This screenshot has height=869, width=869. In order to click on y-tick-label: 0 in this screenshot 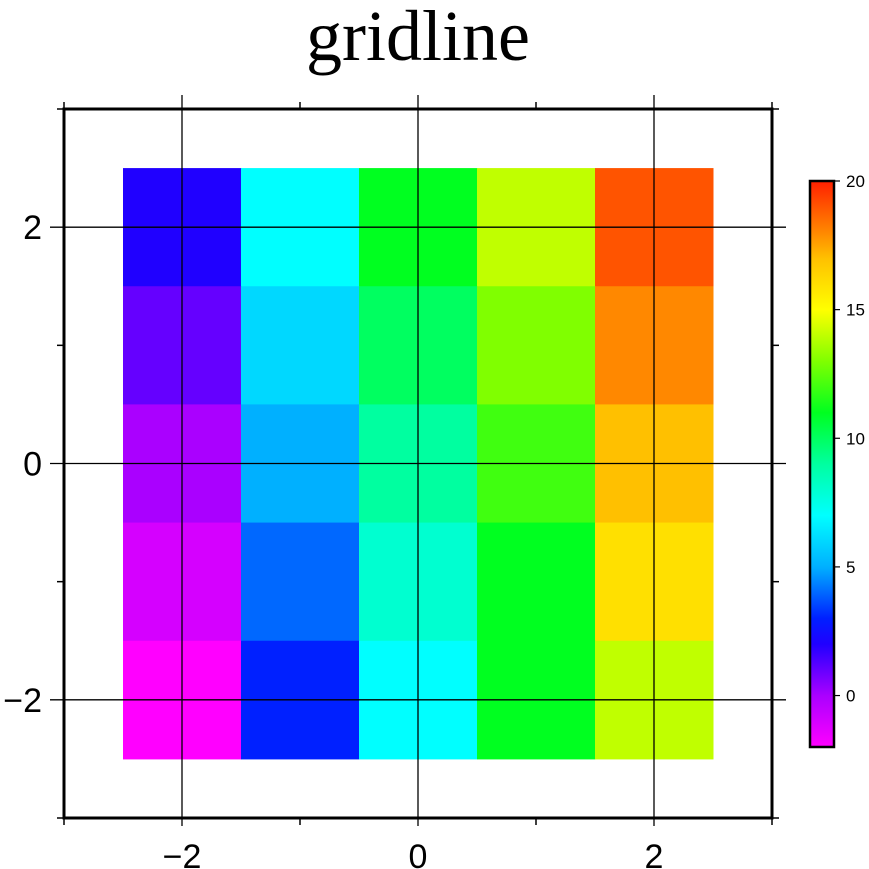, I will do `click(32, 465)`.